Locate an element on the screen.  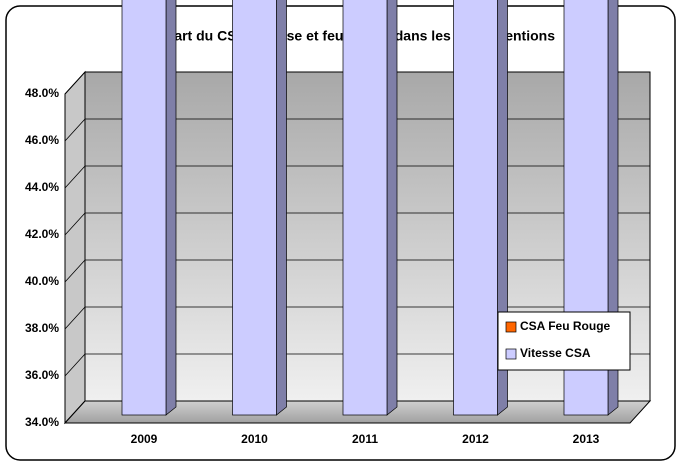
y-tick-label: 48.0% is located at coordinates (42, 93).